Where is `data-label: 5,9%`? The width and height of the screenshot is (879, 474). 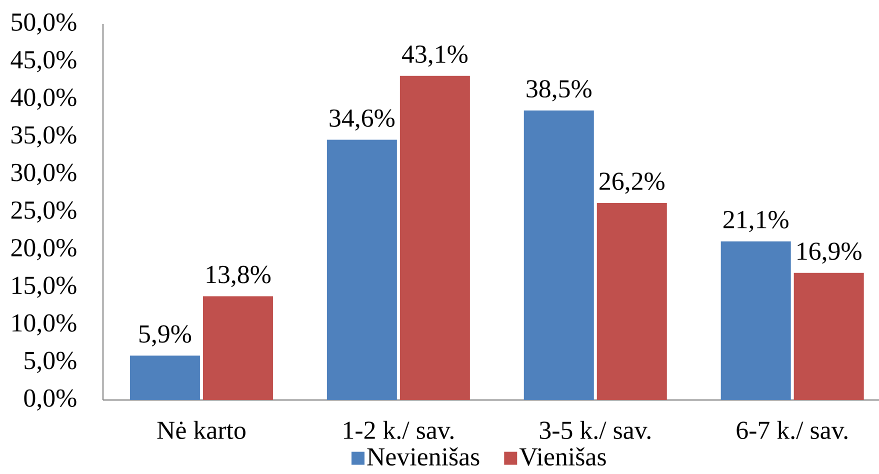 data-label: 5,9% is located at coordinates (166, 335).